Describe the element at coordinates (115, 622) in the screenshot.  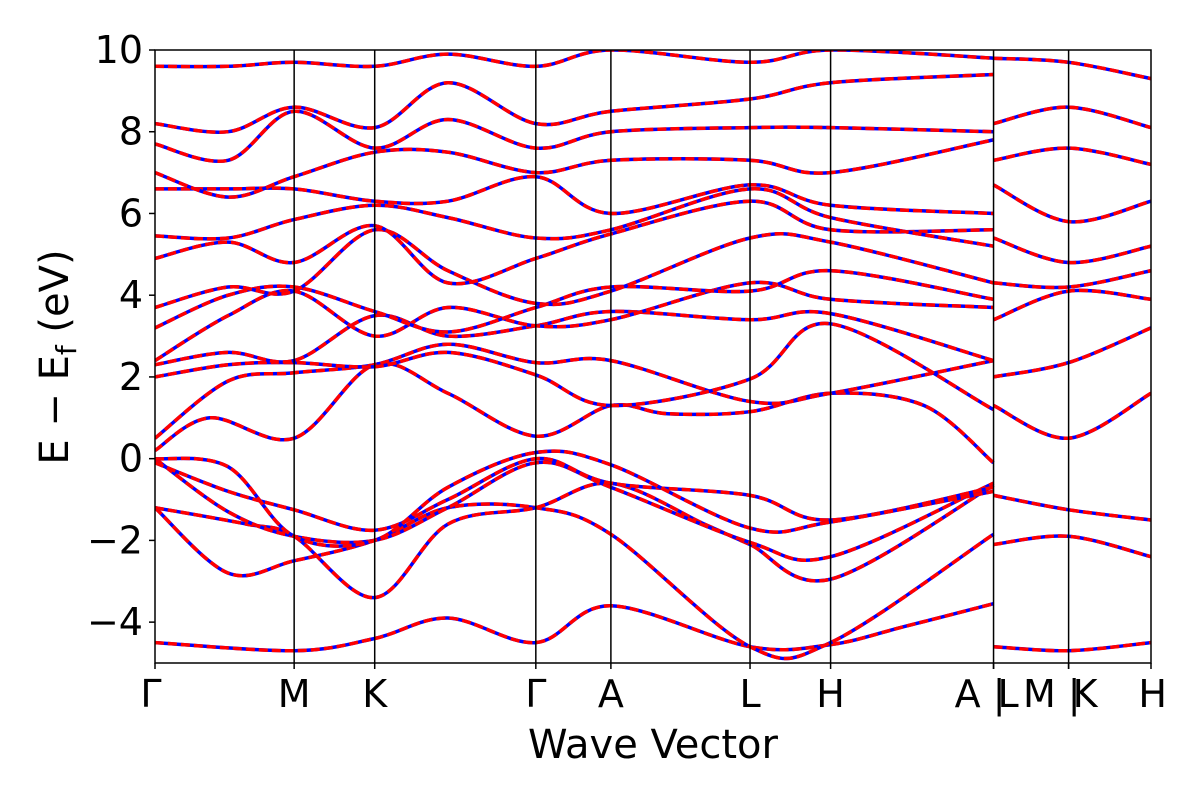
I see `y-tick-label-7: −4` at that location.